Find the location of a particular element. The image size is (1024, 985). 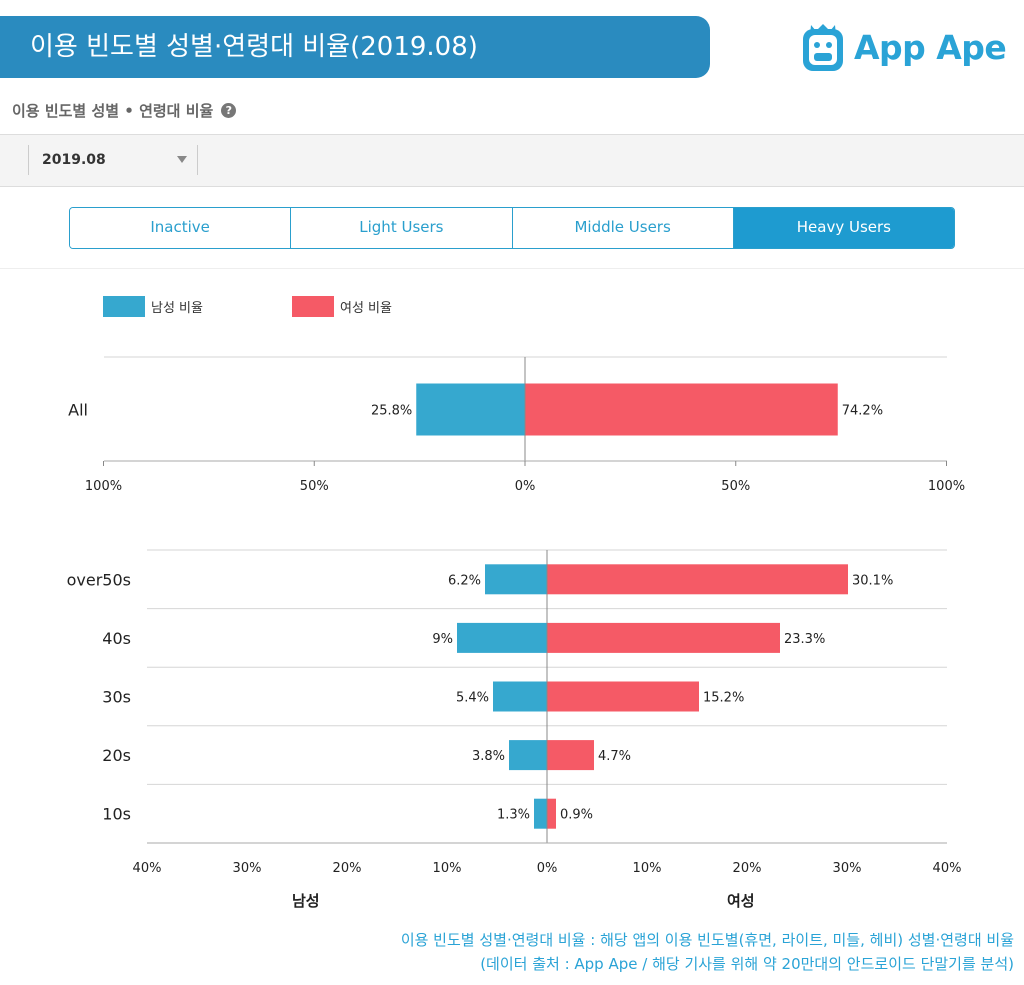

section-title-text: 이용 빈도별 성별 • 연령대 비율 is located at coordinates (113, 111).